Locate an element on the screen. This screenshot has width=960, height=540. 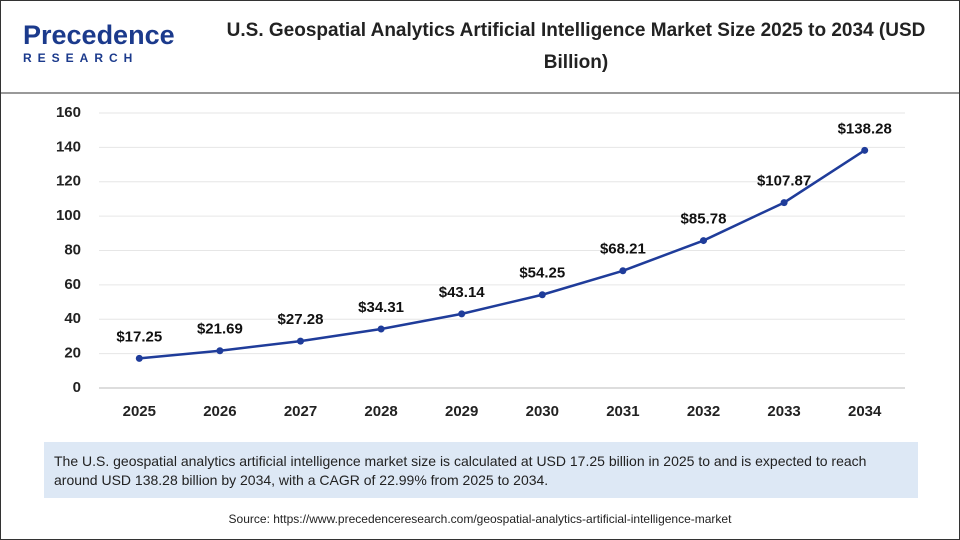
x-tick-label: 2027 is located at coordinates (300, 411).